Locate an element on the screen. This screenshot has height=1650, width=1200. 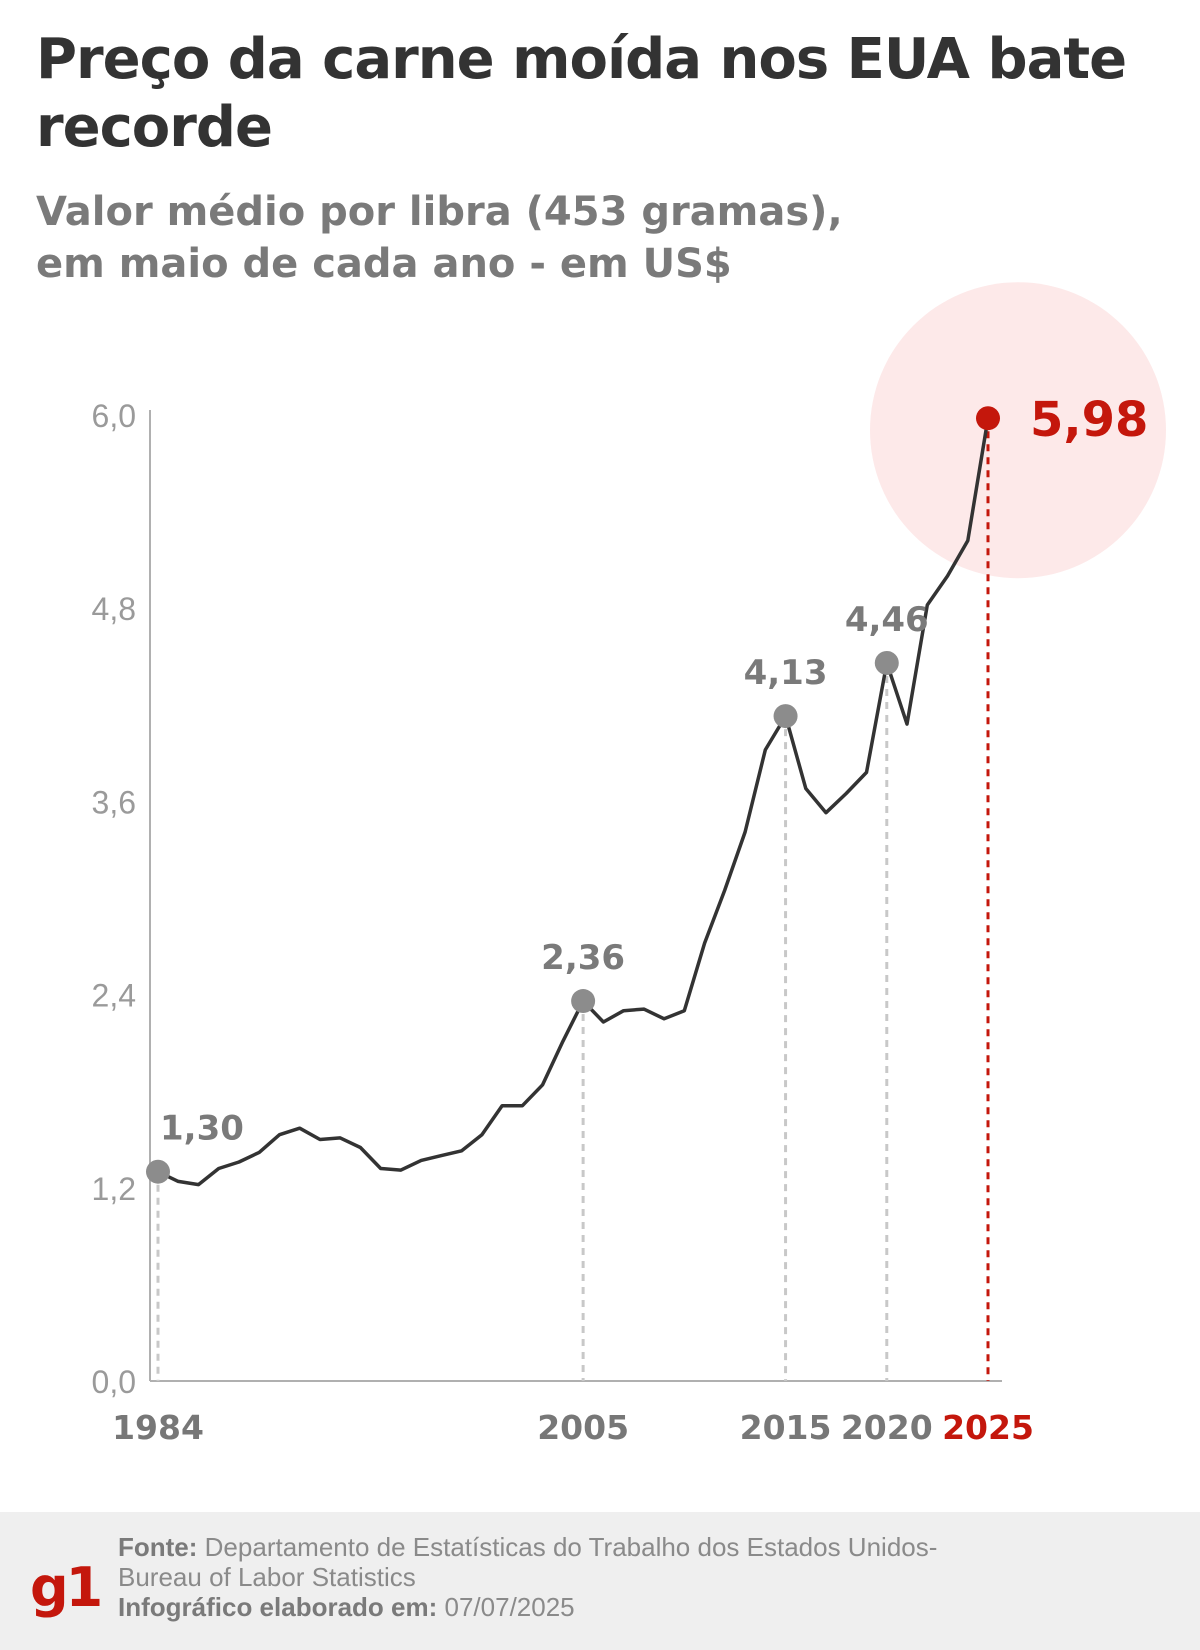
subtitle-line-1: Valor médio por libra (453 gramas), is located at coordinates (439, 212).